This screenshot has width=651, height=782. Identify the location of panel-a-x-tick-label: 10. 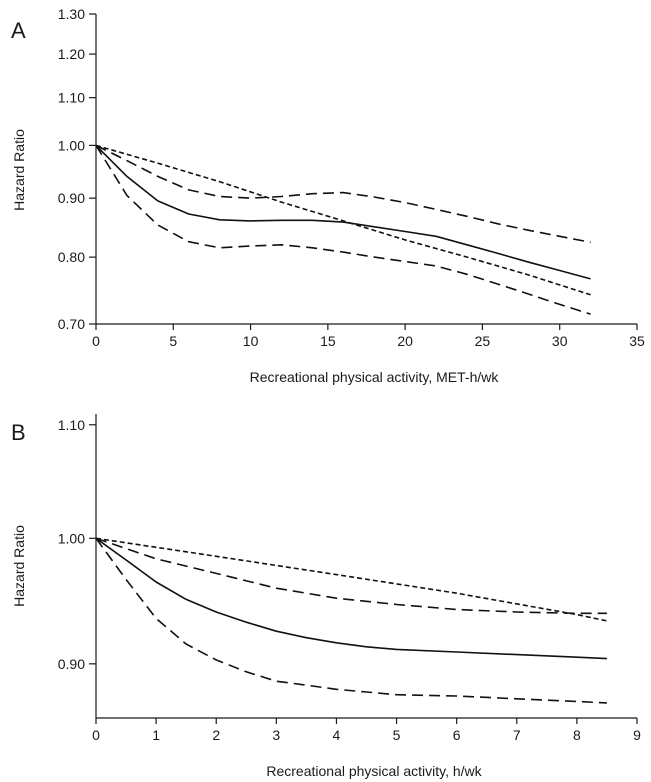
(251, 341).